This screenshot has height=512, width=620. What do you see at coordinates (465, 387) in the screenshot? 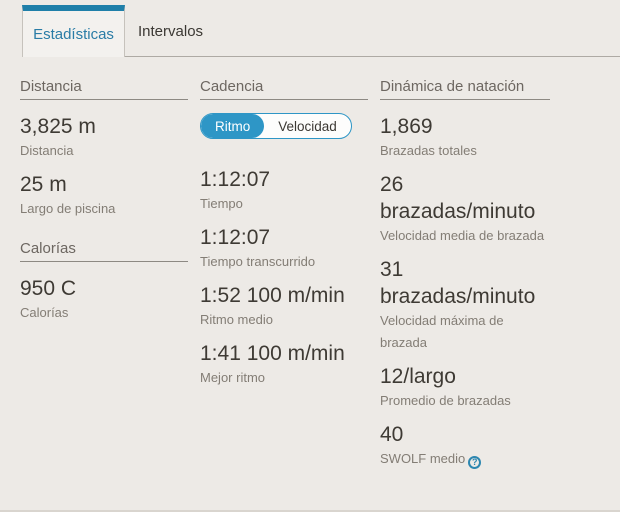
I see `stat-promedio-brazadas: 12/largo Promedio de brazadas` at bounding box center [465, 387].